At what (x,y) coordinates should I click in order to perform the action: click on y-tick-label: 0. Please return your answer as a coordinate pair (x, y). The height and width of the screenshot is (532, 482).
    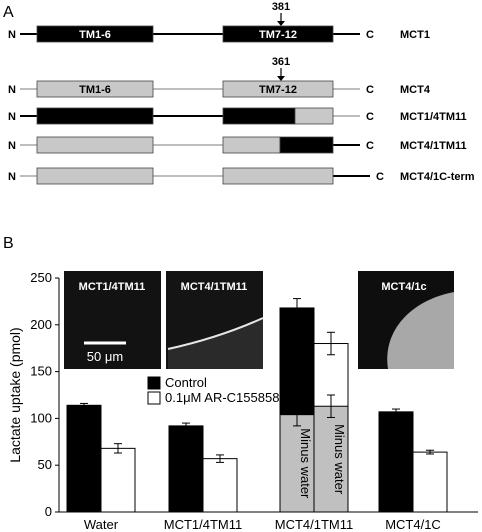
    Looking at the image, I should click on (48, 511).